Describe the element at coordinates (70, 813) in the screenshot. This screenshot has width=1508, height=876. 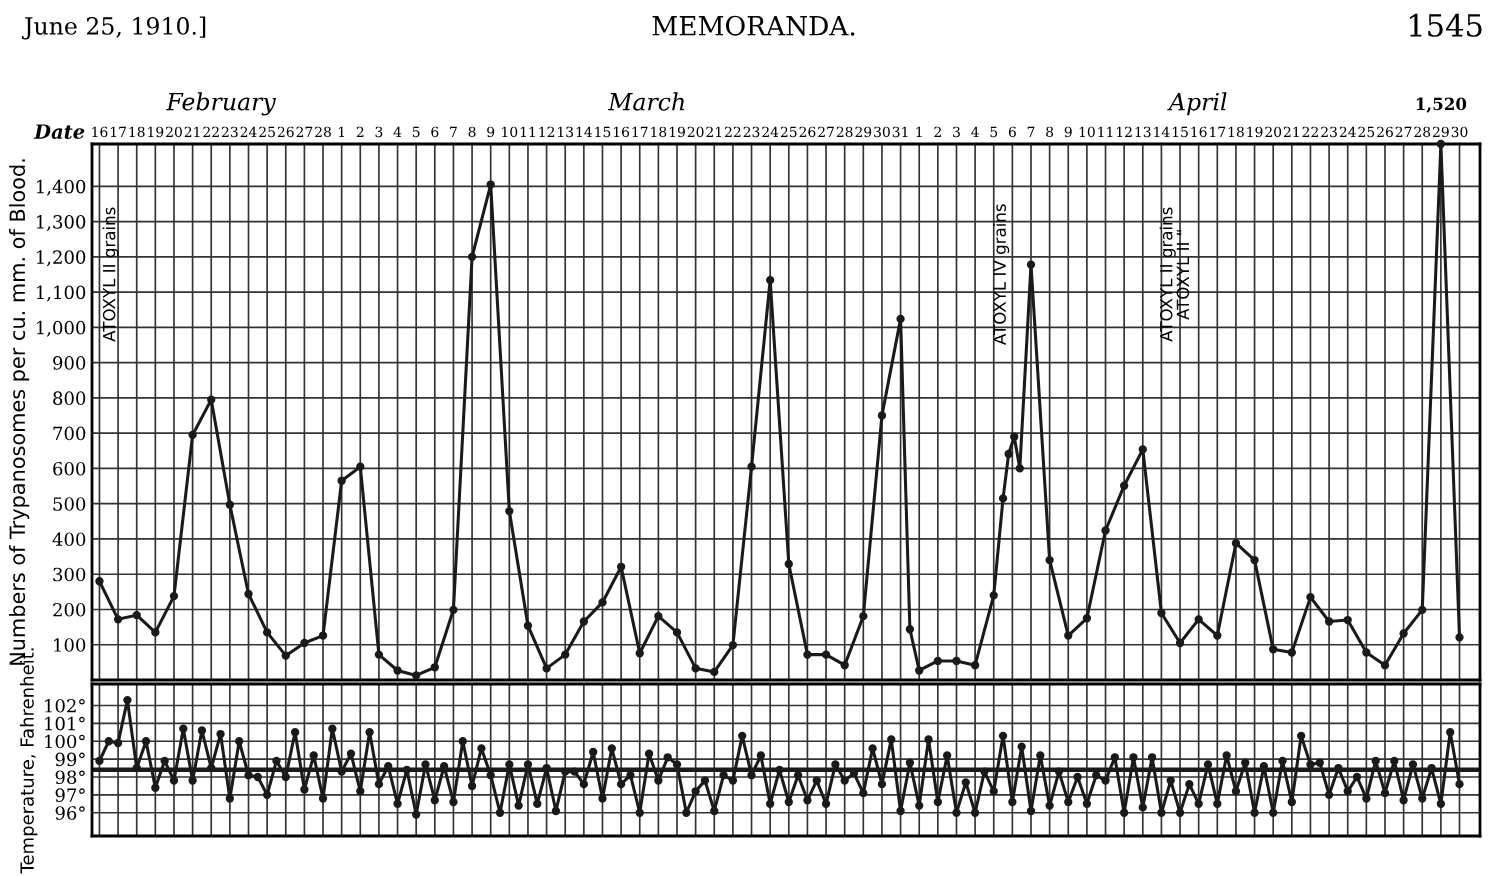
I see `y-tick-label: 96°` at that location.